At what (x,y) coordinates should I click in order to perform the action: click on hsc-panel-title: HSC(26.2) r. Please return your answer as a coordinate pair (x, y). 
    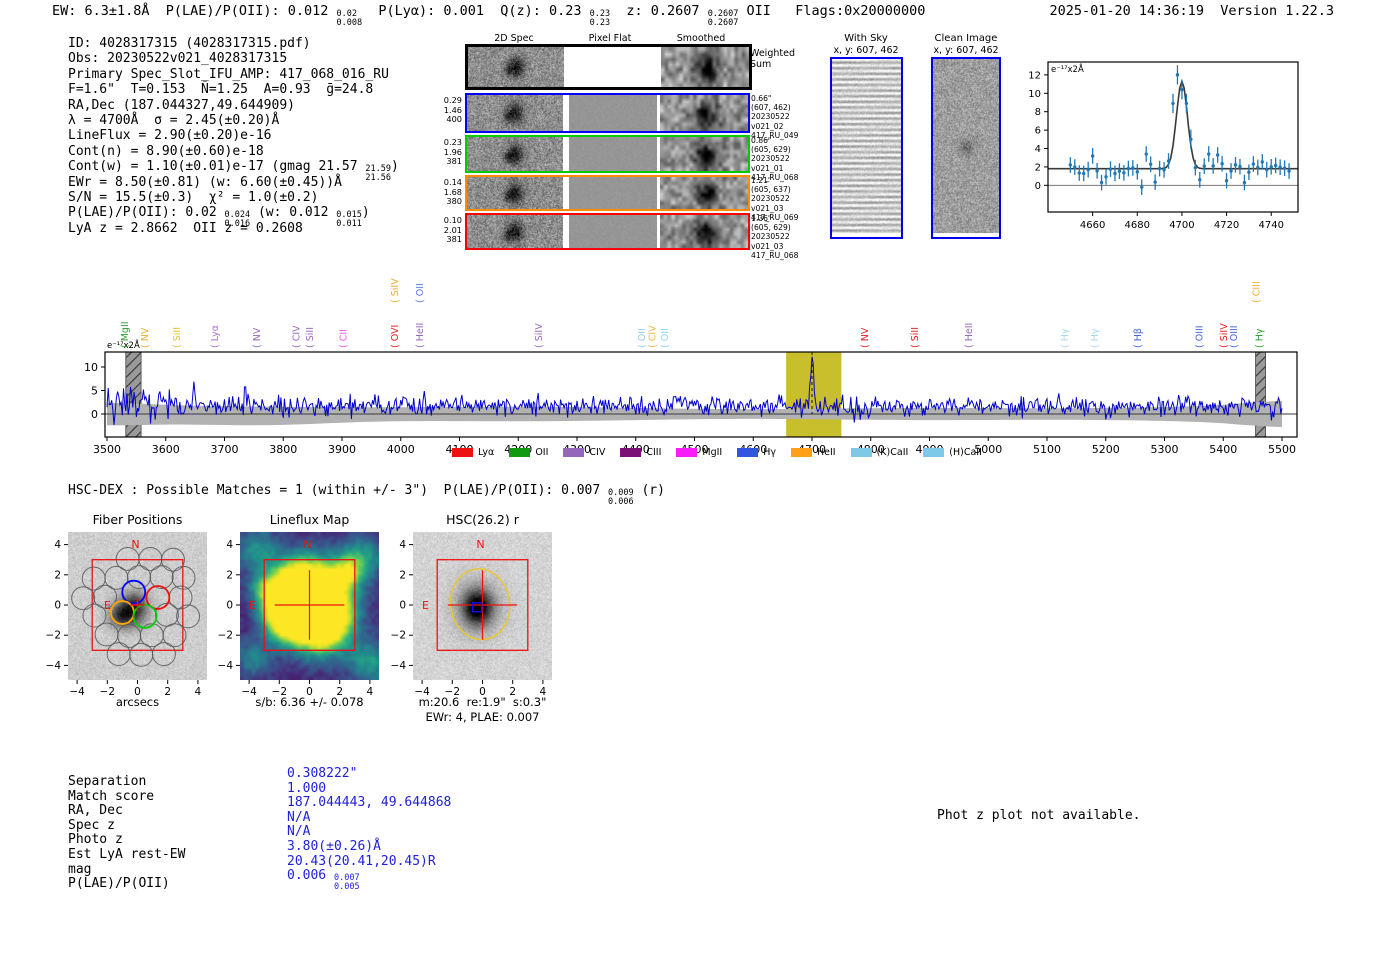
    Looking at the image, I should click on (482, 519).